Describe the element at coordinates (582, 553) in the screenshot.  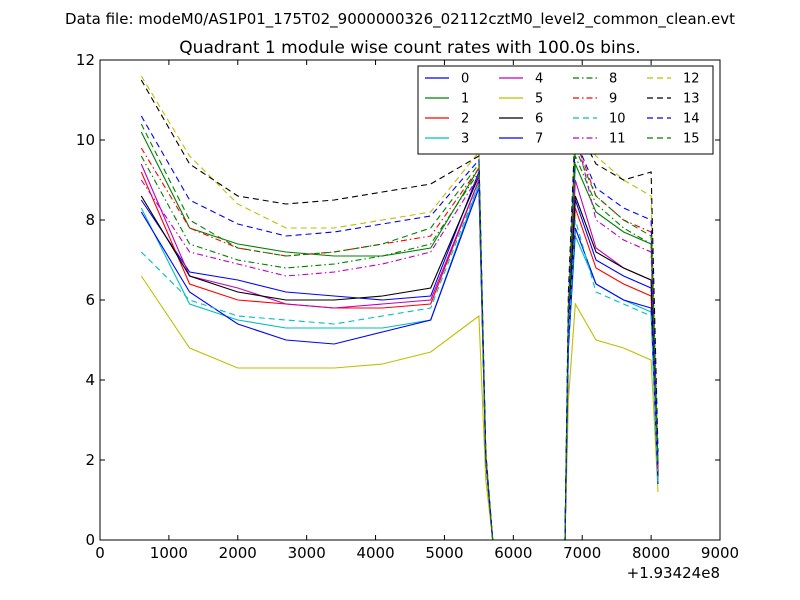
I see `x-tick-label: 7000` at that location.